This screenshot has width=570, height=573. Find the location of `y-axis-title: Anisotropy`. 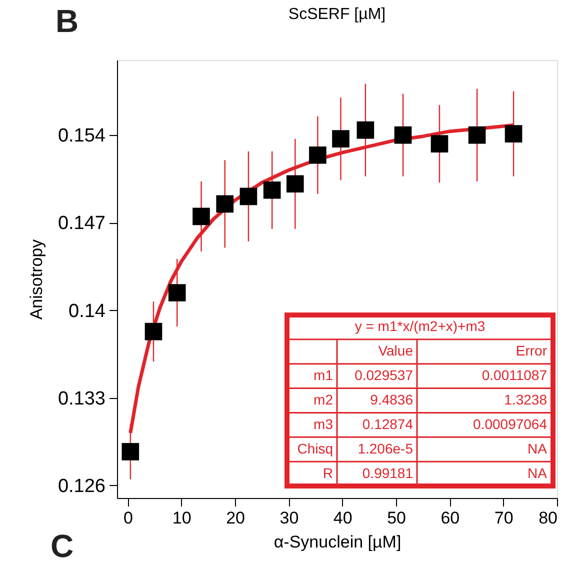

y-axis-title: Anisotropy is located at coordinates (36, 279).